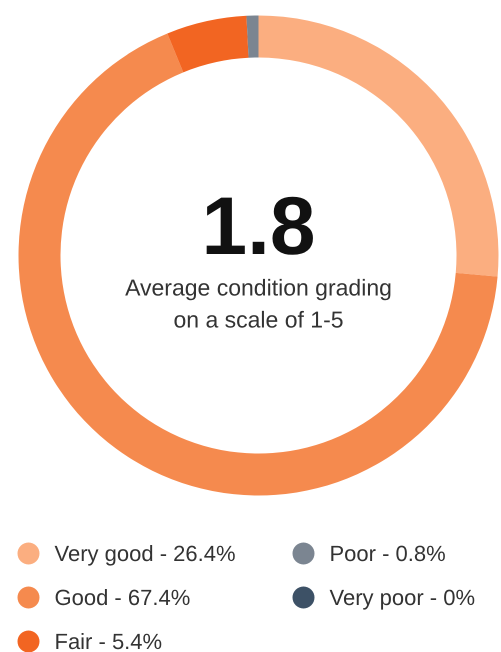  What do you see at coordinates (403, 597) in the screenshot?
I see `legend-label: Very poor - 0%` at bounding box center [403, 597].